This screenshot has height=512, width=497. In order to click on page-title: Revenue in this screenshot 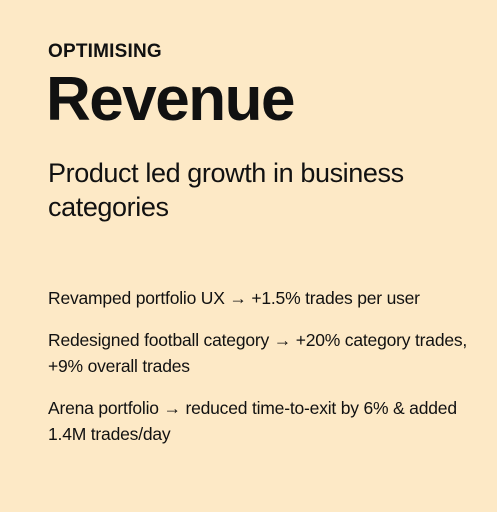, I will do `click(170, 99)`.